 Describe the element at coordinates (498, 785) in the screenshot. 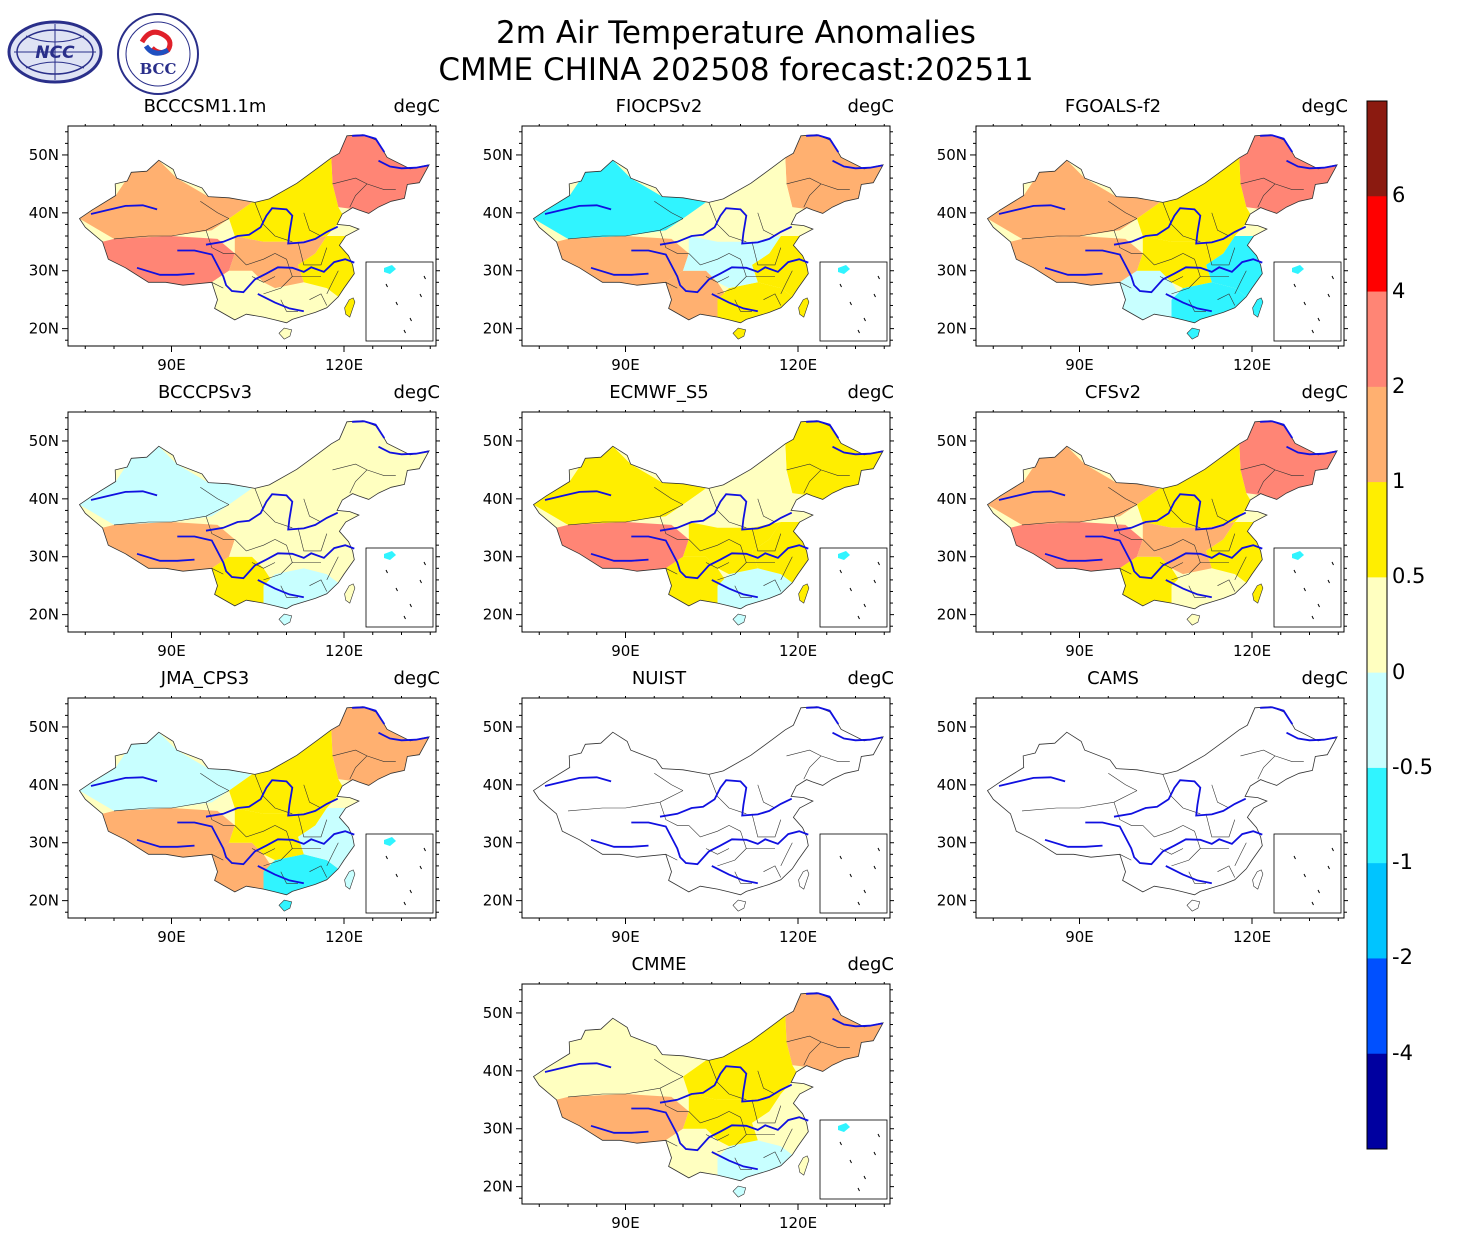

I see `lat-tick-label: 40N` at that location.